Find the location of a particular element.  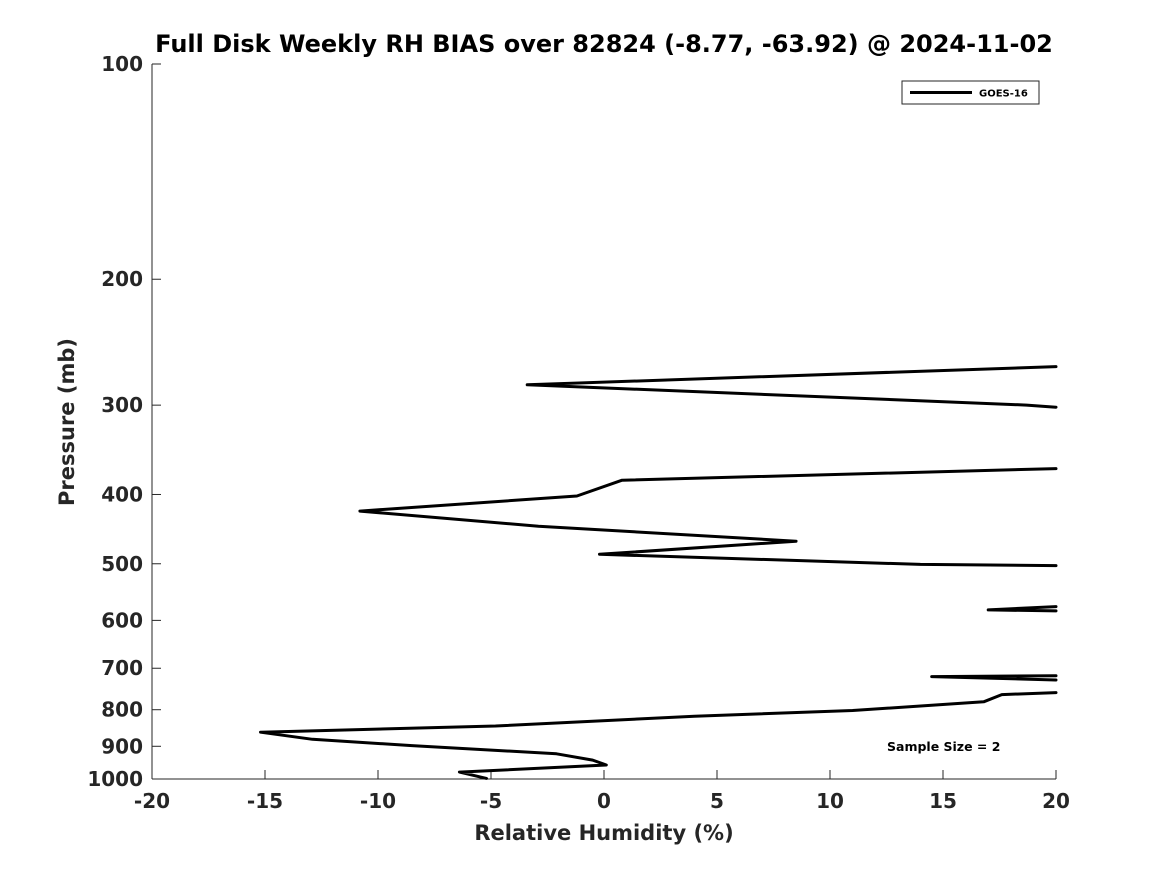

x-tick-label: 20 is located at coordinates (1056, 801).